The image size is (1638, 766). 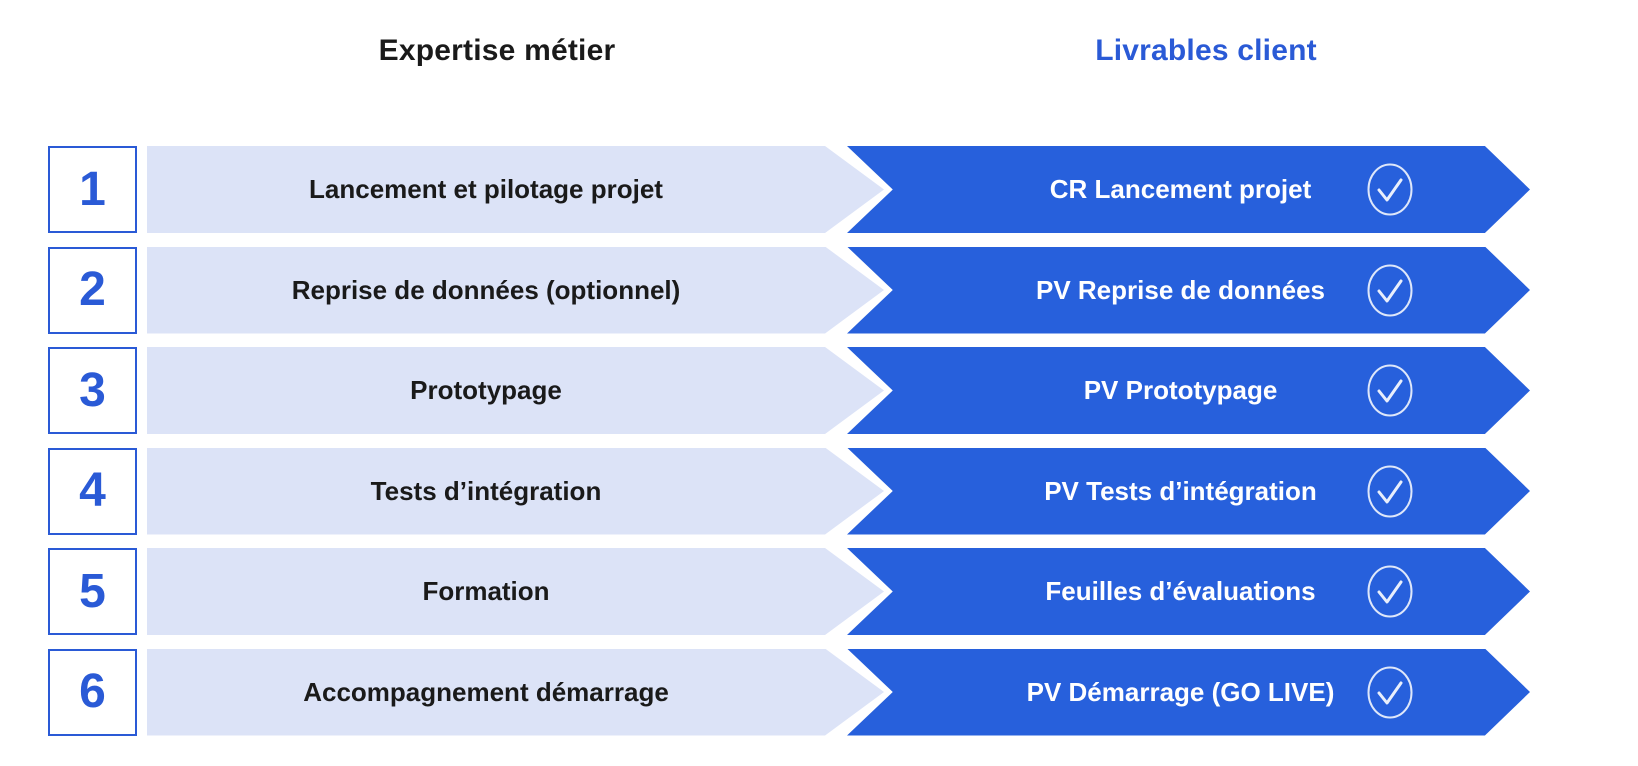 I want to click on process-row-3: 3 Prototypage PV Prototypage, so click(x=819, y=390).